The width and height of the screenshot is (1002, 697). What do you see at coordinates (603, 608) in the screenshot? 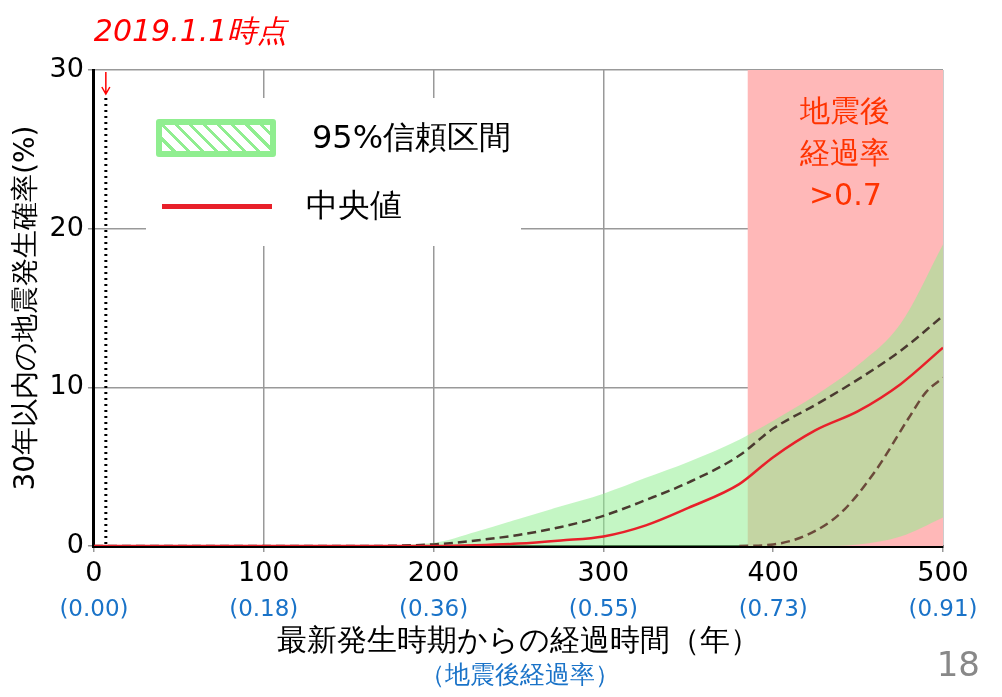
I see `x2-tick-label: (0.55)` at bounding box center [603, 608].